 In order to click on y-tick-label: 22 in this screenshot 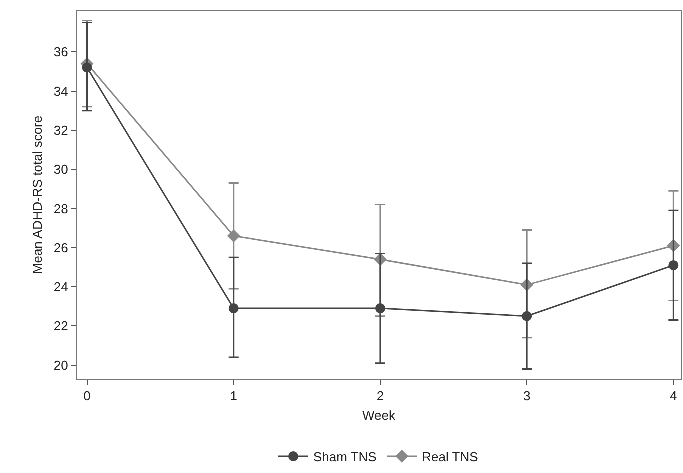, I will do `click(61, 326)`.